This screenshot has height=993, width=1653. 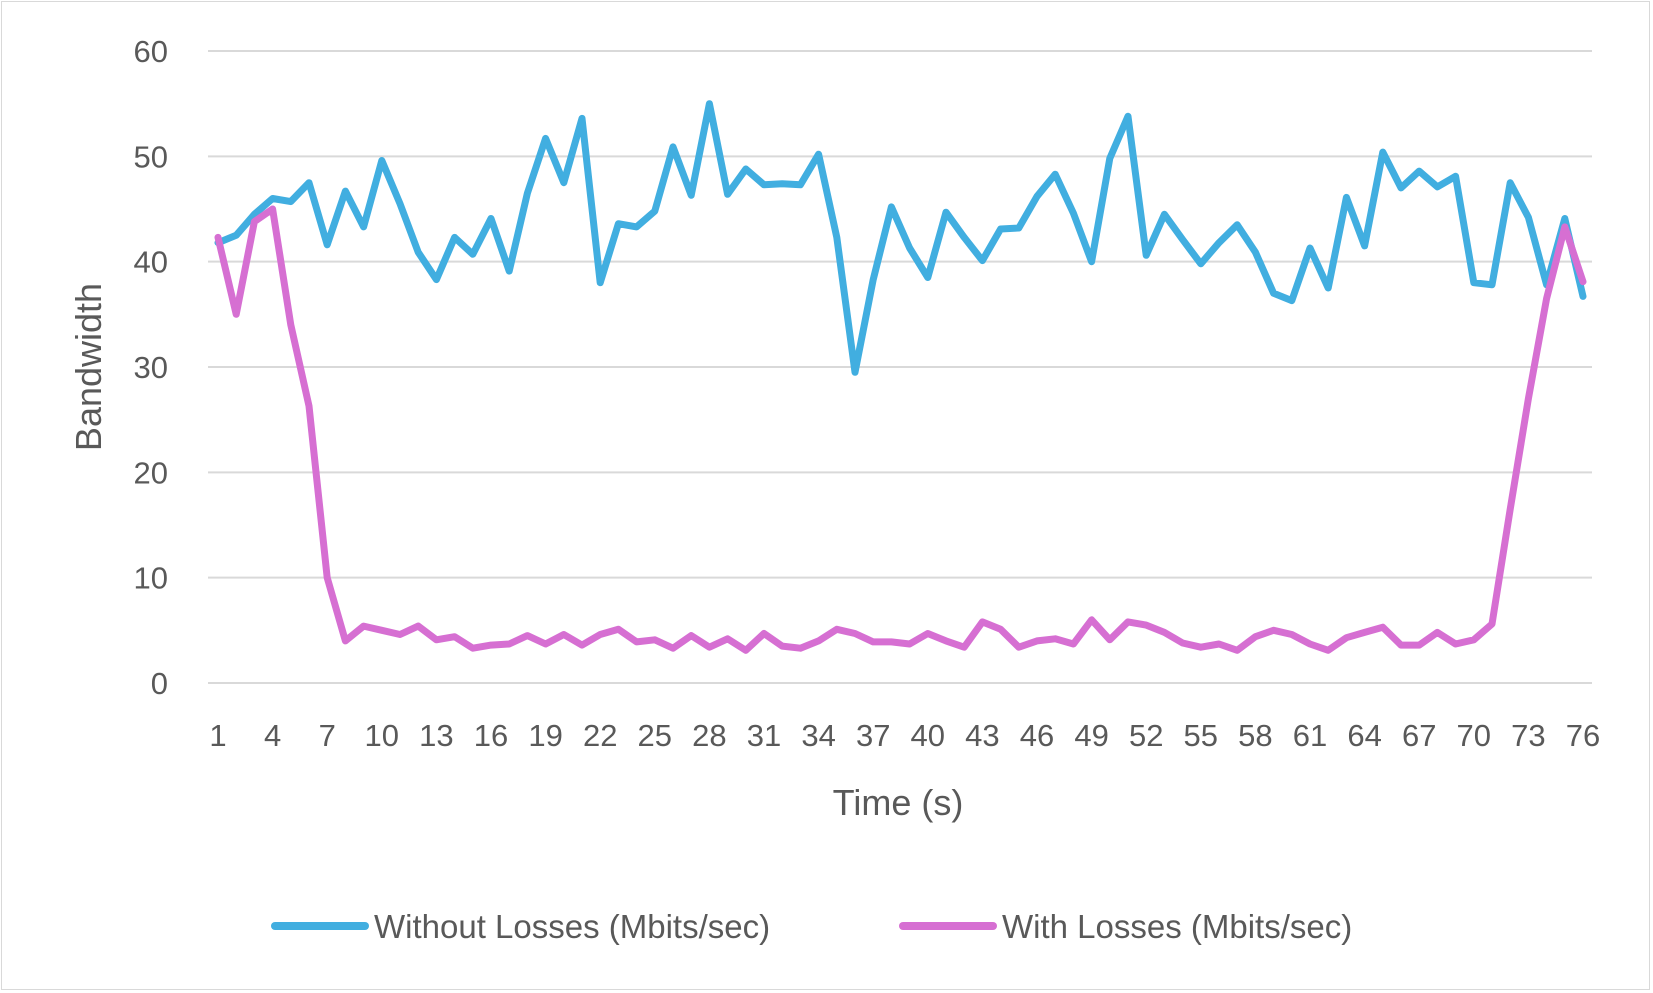 I want to click on y-tick-label: 50, so click(x=151, y=156).